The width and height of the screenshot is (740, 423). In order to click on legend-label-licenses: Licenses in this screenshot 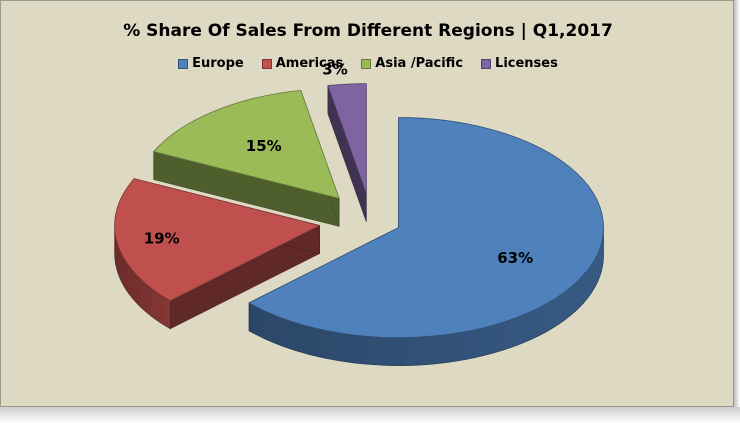, I will do `click(526, 63)`.